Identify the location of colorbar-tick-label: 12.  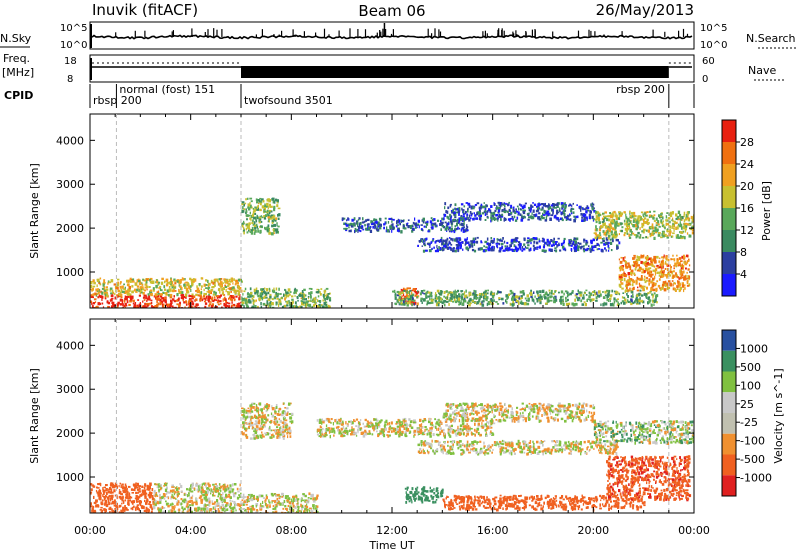
(747, 230).